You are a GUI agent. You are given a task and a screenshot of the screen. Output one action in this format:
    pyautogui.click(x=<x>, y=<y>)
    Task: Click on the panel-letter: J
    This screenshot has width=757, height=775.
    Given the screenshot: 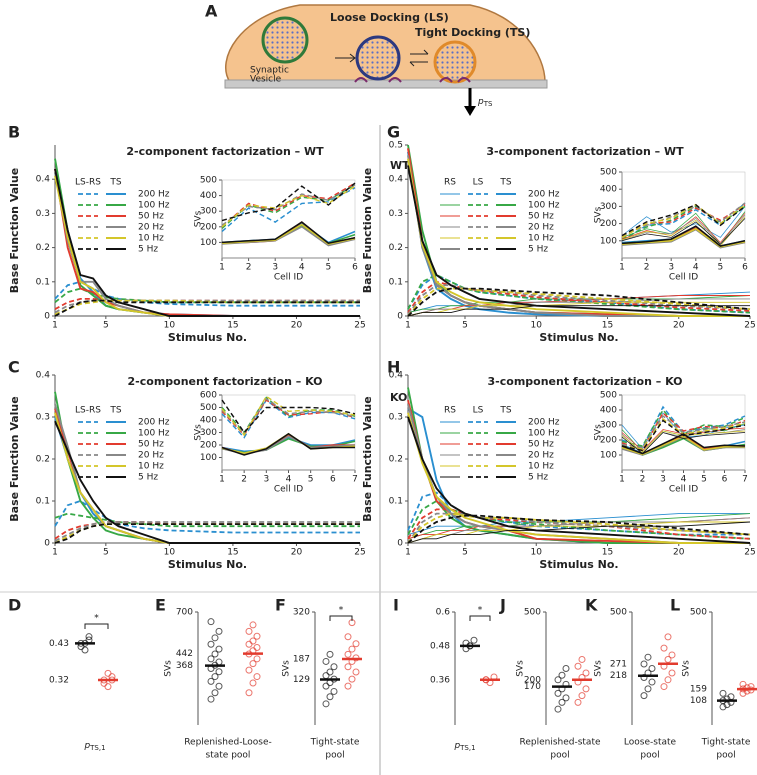 What is the action you would take?
    pyautogui.click(x=502, y=605)
    